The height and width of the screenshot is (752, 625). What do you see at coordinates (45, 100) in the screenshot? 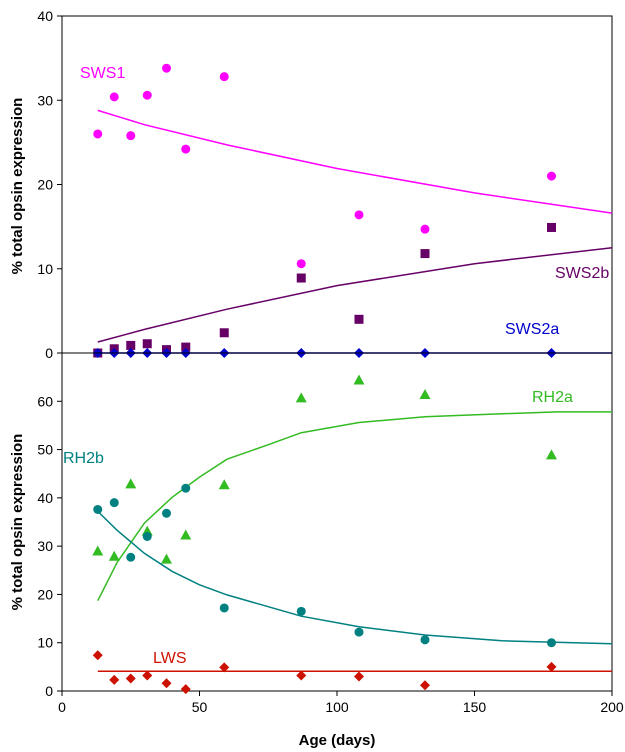
I see `upper-y-tick-label: 30` at bounding box center [45, 100].